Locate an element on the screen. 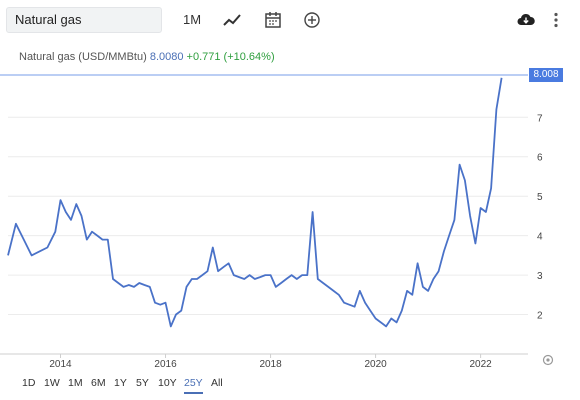 Image resolution: width=580 pixels, height=400 pixels. current-price-tag: 8.008 is located at coordinates (546, 75).